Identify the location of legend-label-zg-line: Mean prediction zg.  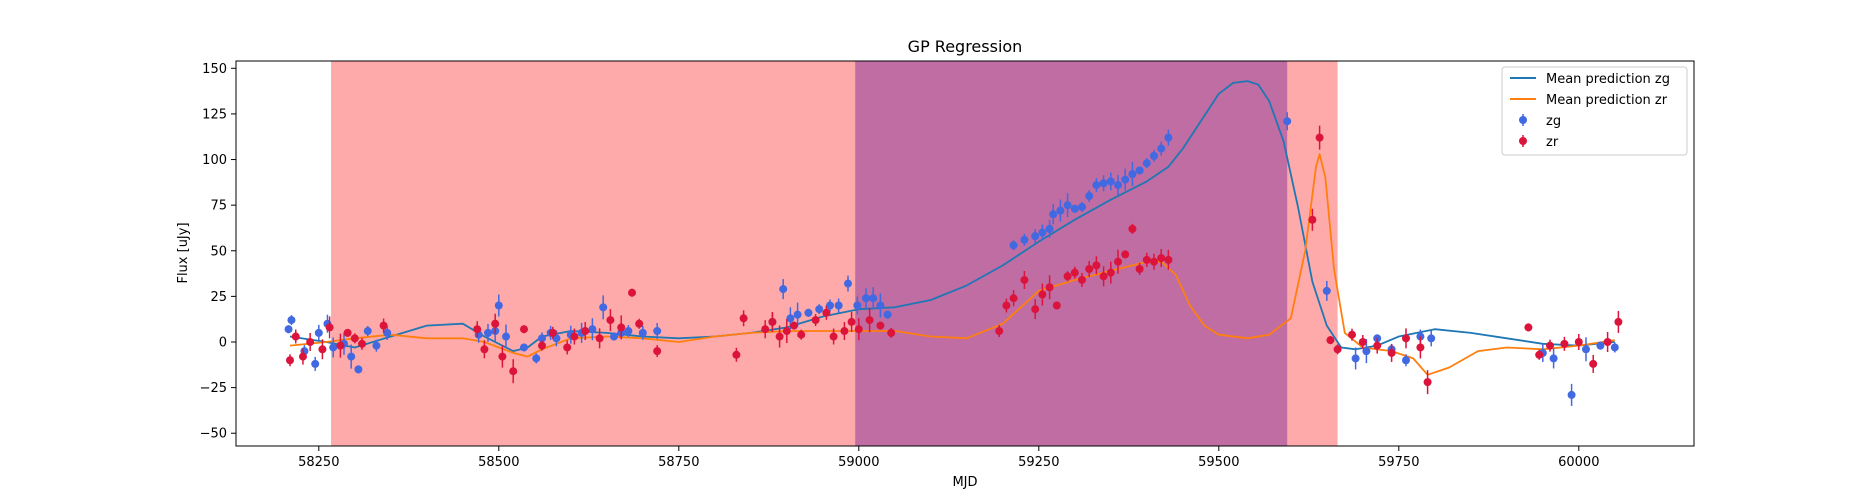
(1608, 79).